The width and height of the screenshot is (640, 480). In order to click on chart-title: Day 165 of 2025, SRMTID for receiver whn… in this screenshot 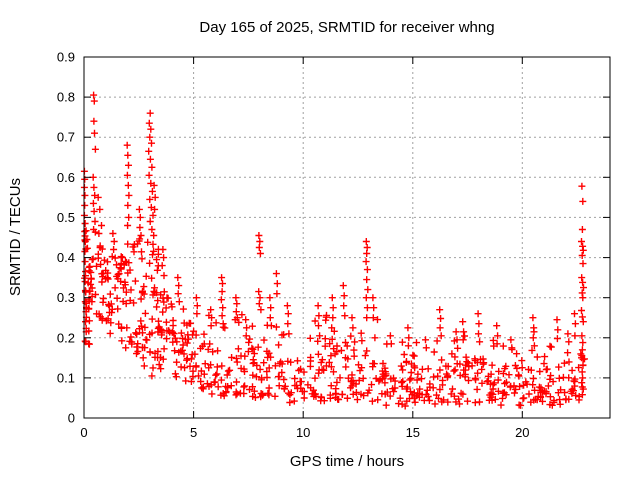, I will do `click(346, 27)`.